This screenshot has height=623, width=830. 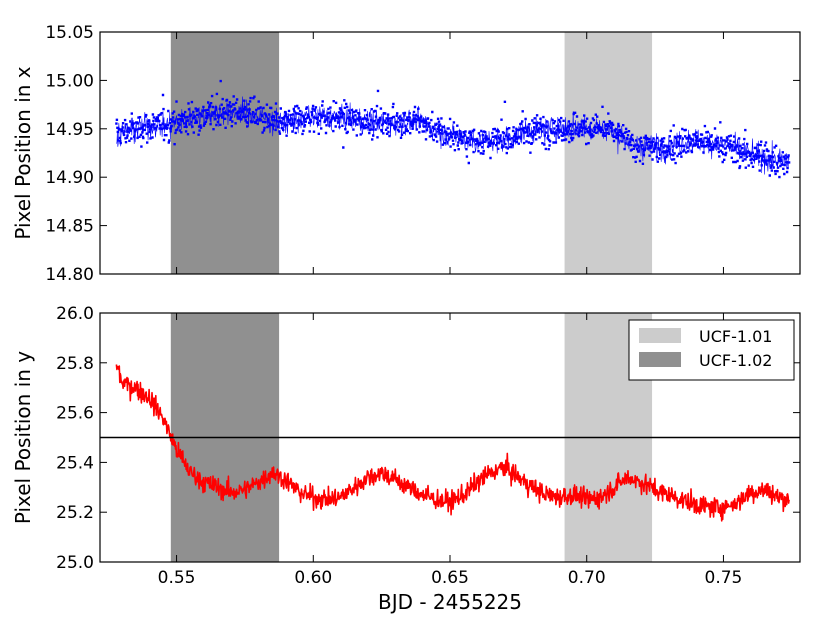 I want to click on y-tick-label: 15.05, so click(x=69, y=33).